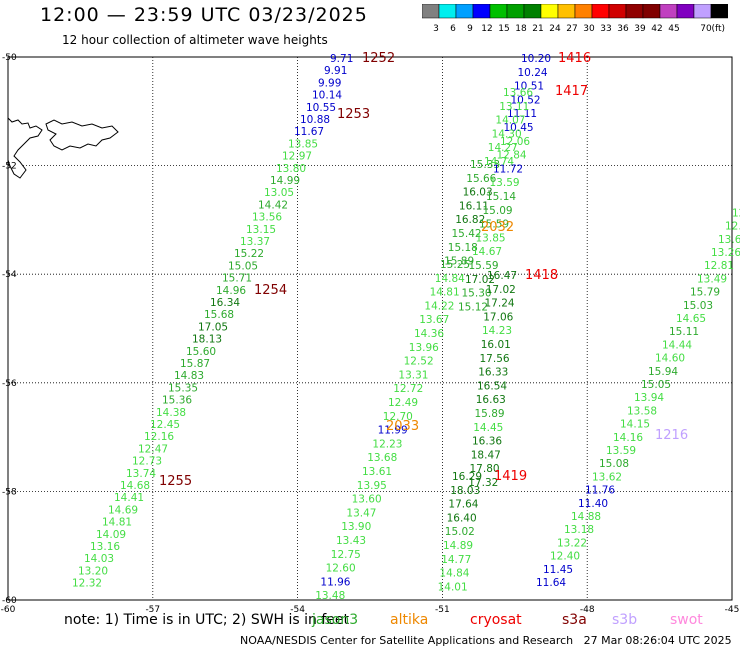 This screenshot has width=740, height=650. I want to click on x-tick-label: -60, so click(8, 610).